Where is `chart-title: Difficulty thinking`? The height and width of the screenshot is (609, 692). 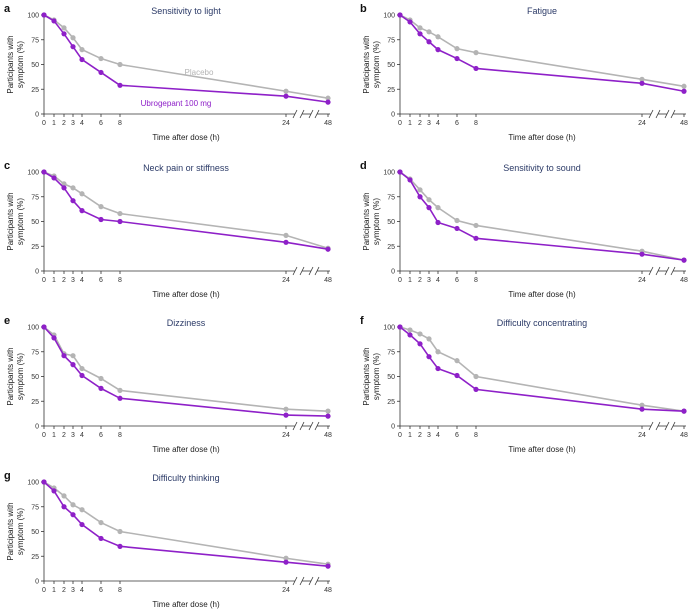 chart-title: Difficulty thinking is located at coordinates (185, 478).